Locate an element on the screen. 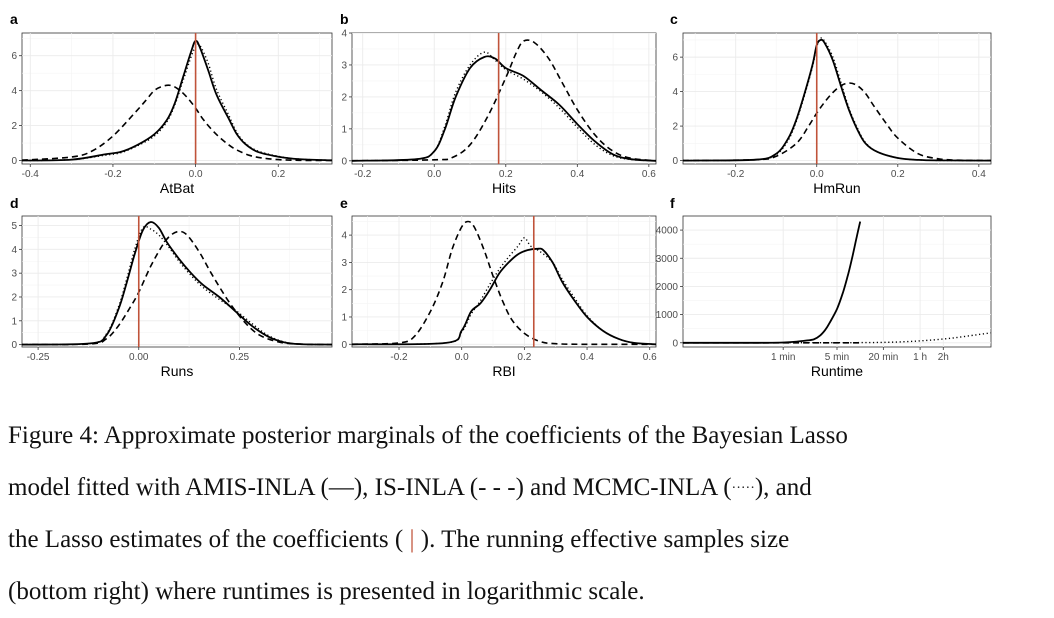 This screenshot has width=1054, height=618. is-legend-glyph: - - - is located at coordinates (497, 487).